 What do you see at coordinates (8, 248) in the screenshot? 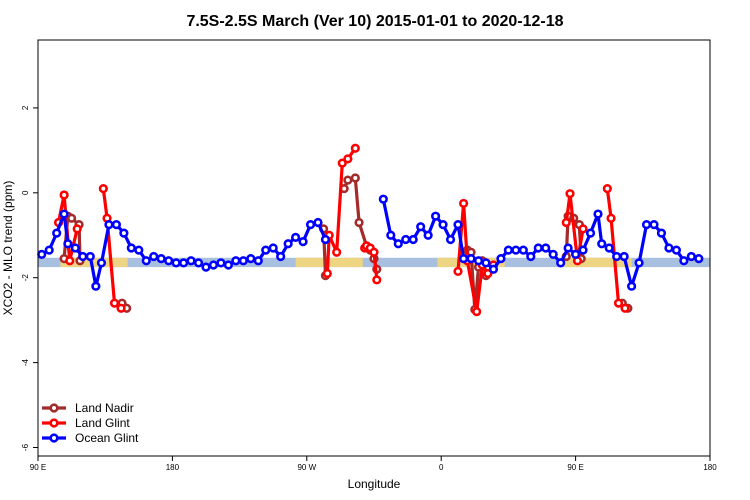
I see `y-axis-label: XCO2 - MLO trend (ppm)` at bounding box center [8, 248].